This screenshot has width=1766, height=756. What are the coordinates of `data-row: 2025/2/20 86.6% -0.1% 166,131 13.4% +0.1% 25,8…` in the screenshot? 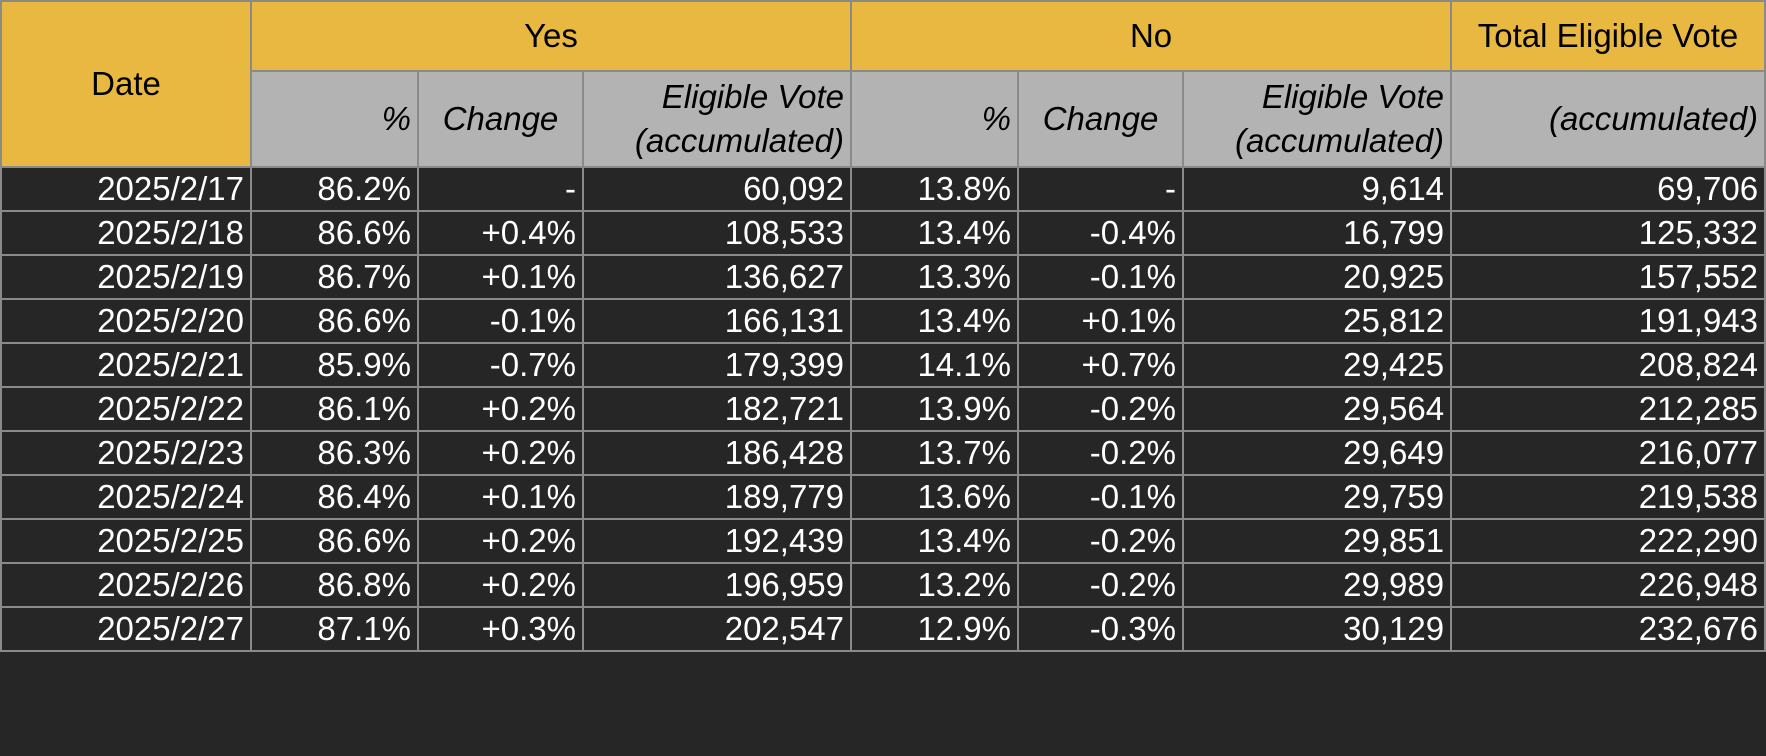 It's located at (883, 321).